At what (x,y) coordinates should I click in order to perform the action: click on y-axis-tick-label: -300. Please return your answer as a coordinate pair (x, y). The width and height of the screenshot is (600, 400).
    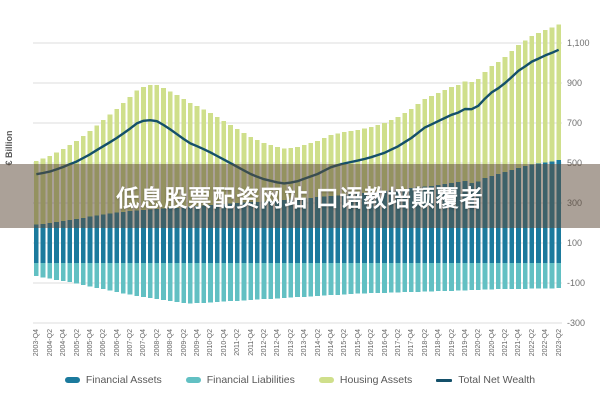
    Looking at the image, I should click on (576, 323).